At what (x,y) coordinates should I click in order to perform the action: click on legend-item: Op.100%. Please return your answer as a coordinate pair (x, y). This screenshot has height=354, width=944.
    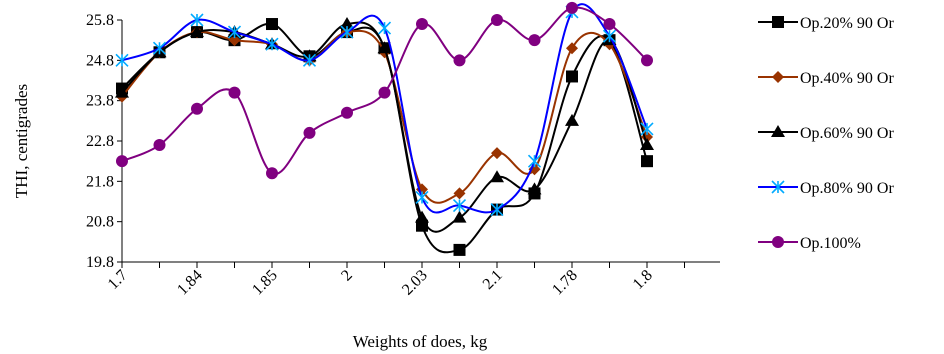
    Looking at the image, I should click on (809, 243).